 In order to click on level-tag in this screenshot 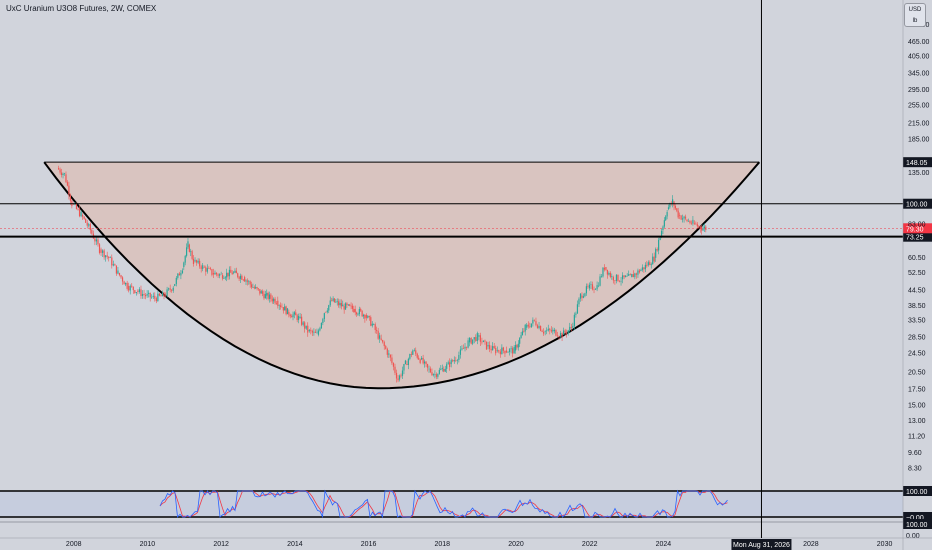, I will do `click(917, 203)`.